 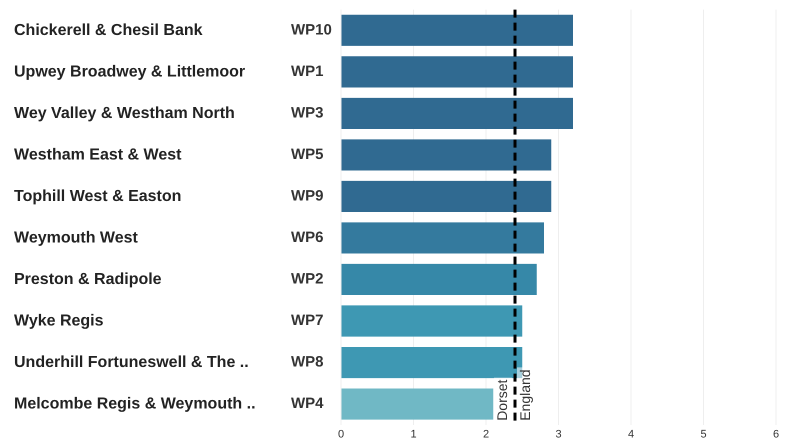 What do you see at coordinates (311, 30) in the screenshot?
I see `y2-tick-label: WP10` at bounding box center [311, 30].